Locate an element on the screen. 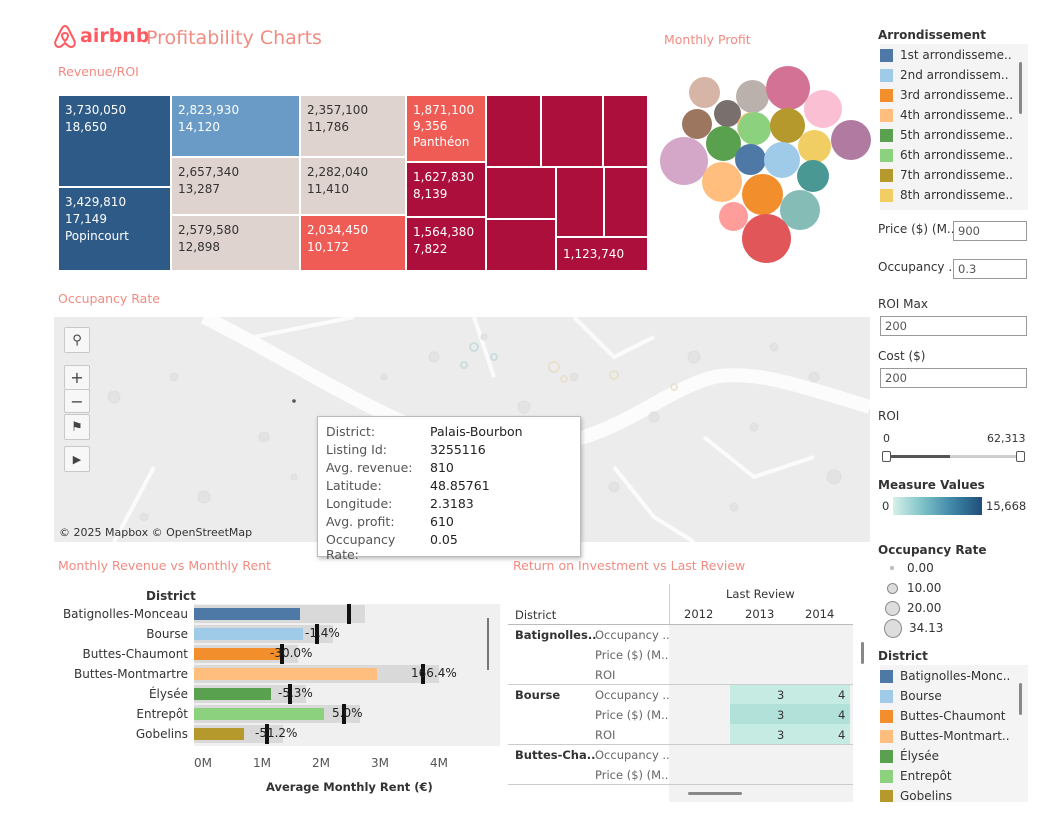 Image resolution: width=1057 pixels, height=837 pixels. treemap-cell: 2,034,450 10,172 is located at coordinates (353, 243).